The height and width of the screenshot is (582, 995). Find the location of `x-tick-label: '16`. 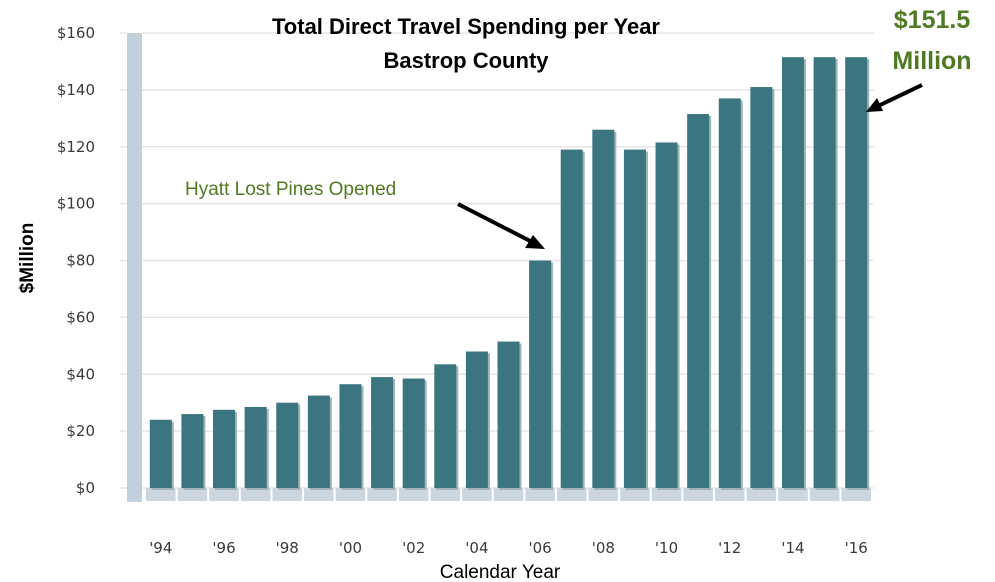

x-tick-label: '16 is located at coordinates (856, 548).